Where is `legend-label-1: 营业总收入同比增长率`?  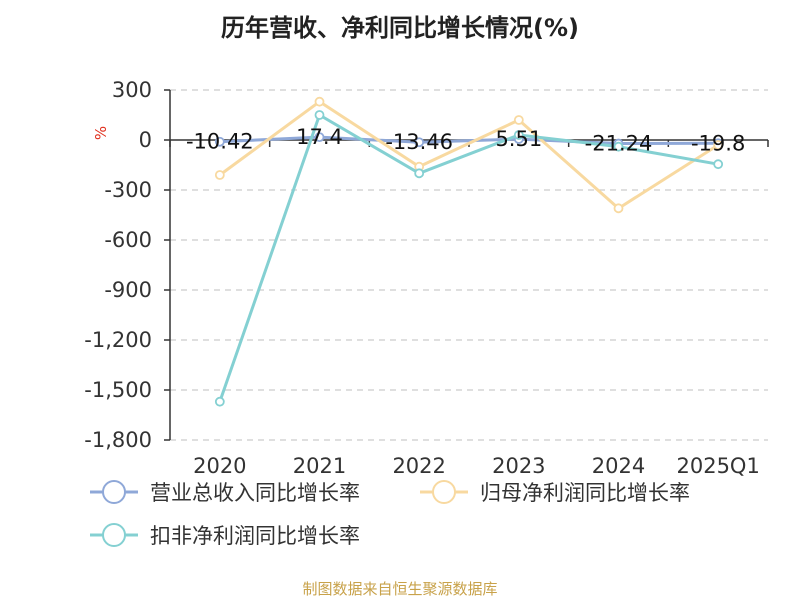 legend-label-1: 营业总收入同比增长率 is located at coordinates (255, 493).